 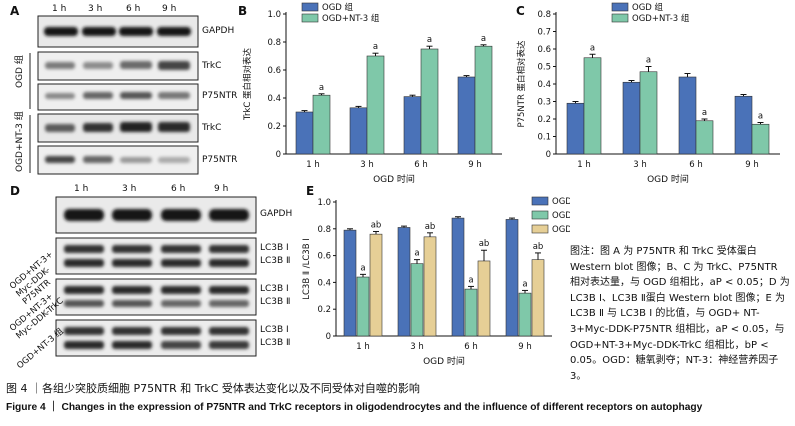 What do you see at coordinates (648, 7) in the screenshot?
I see `legend-label: OGD 组` at bounding box center [648, 7].